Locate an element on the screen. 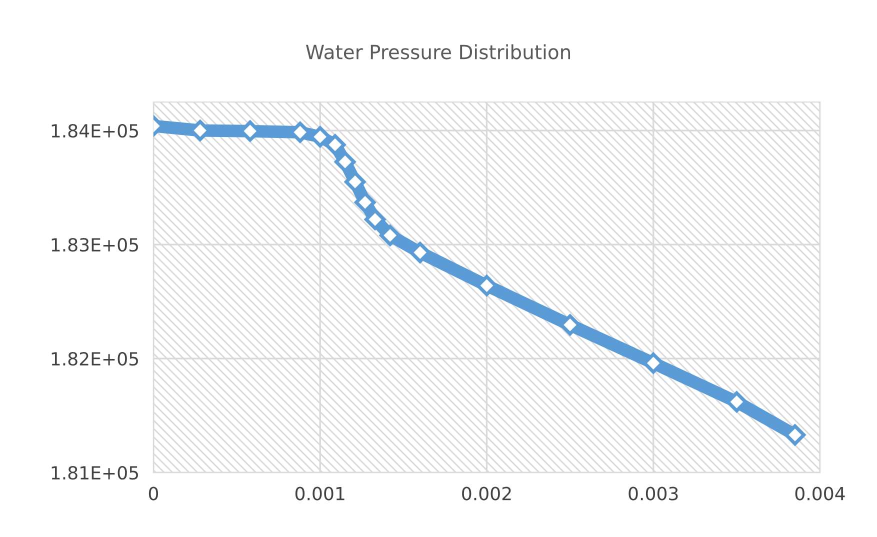  y-tick-label: 1.81E+05 is located at coordinates (95, 473).